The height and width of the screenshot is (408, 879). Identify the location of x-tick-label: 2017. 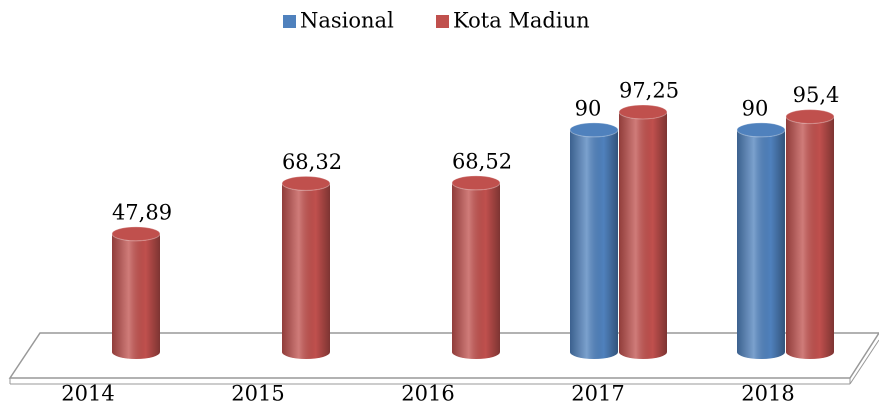
(597, 394).